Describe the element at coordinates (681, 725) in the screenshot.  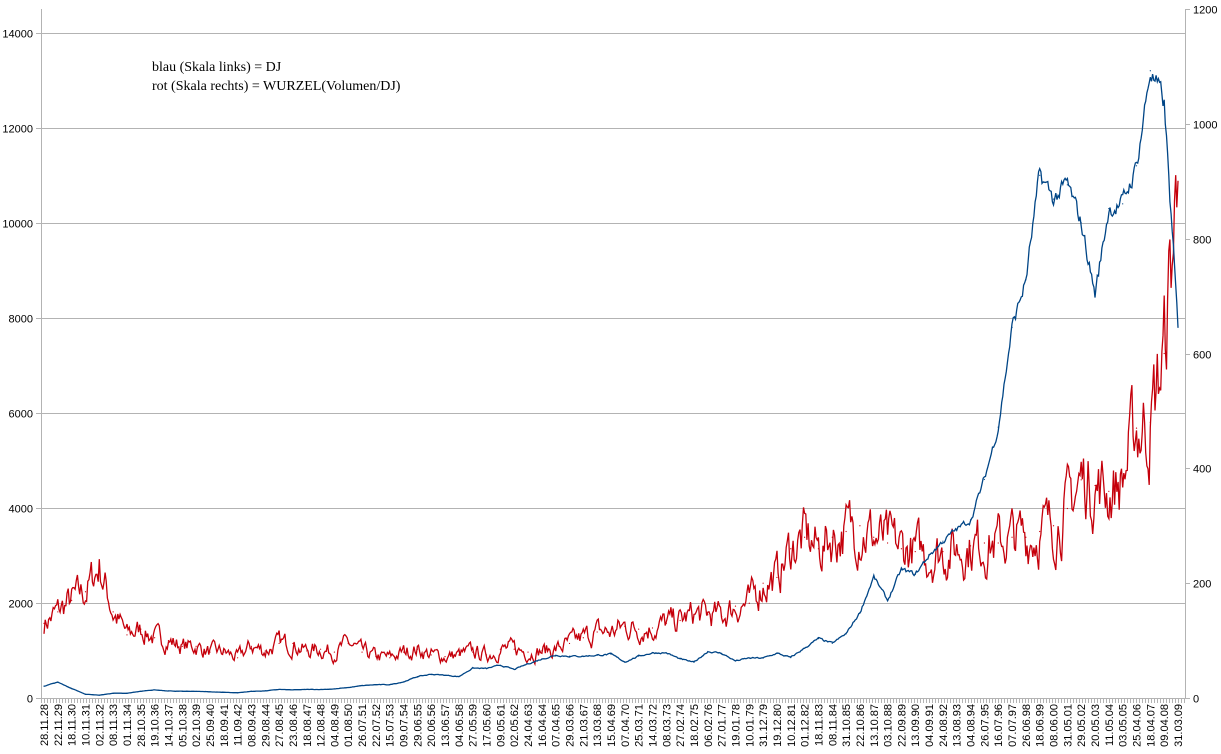
I see `x-tick-label: 27.02.74` at that location.